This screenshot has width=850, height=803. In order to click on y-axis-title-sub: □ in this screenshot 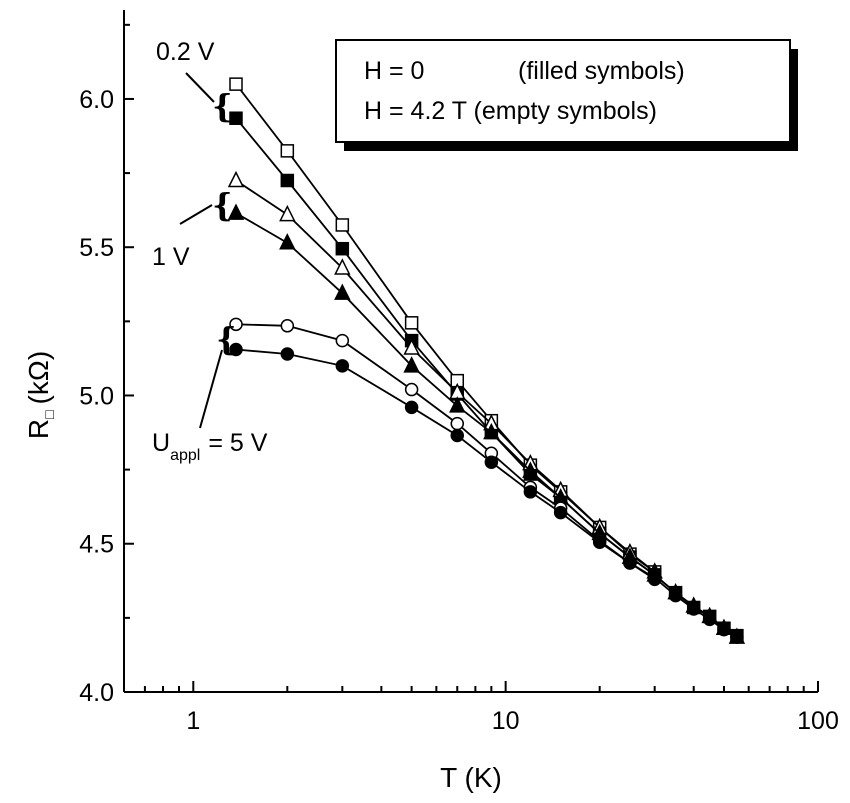, I will do `click(49, 414)`.